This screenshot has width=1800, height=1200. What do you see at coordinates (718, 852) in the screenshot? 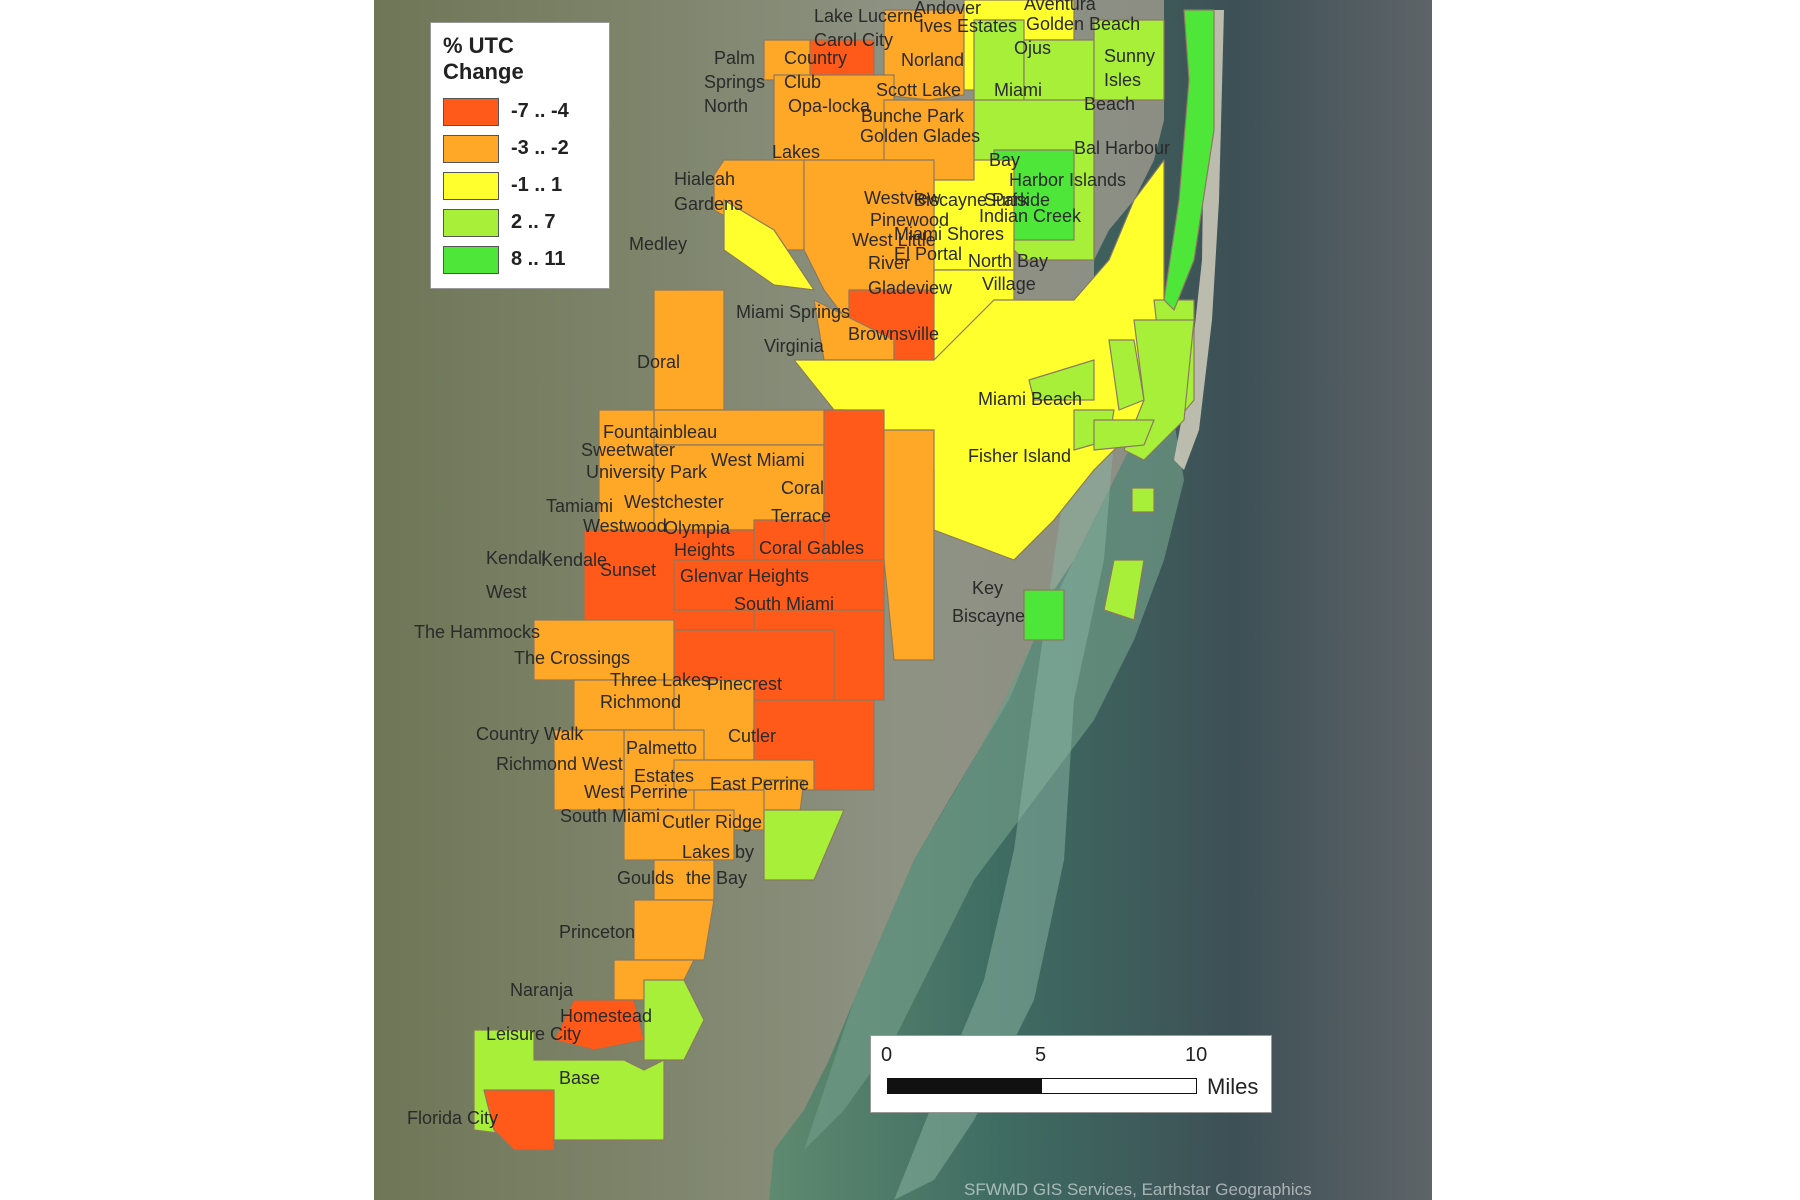
I see `place-label: Lakes by` at bounding box center [718, 852].